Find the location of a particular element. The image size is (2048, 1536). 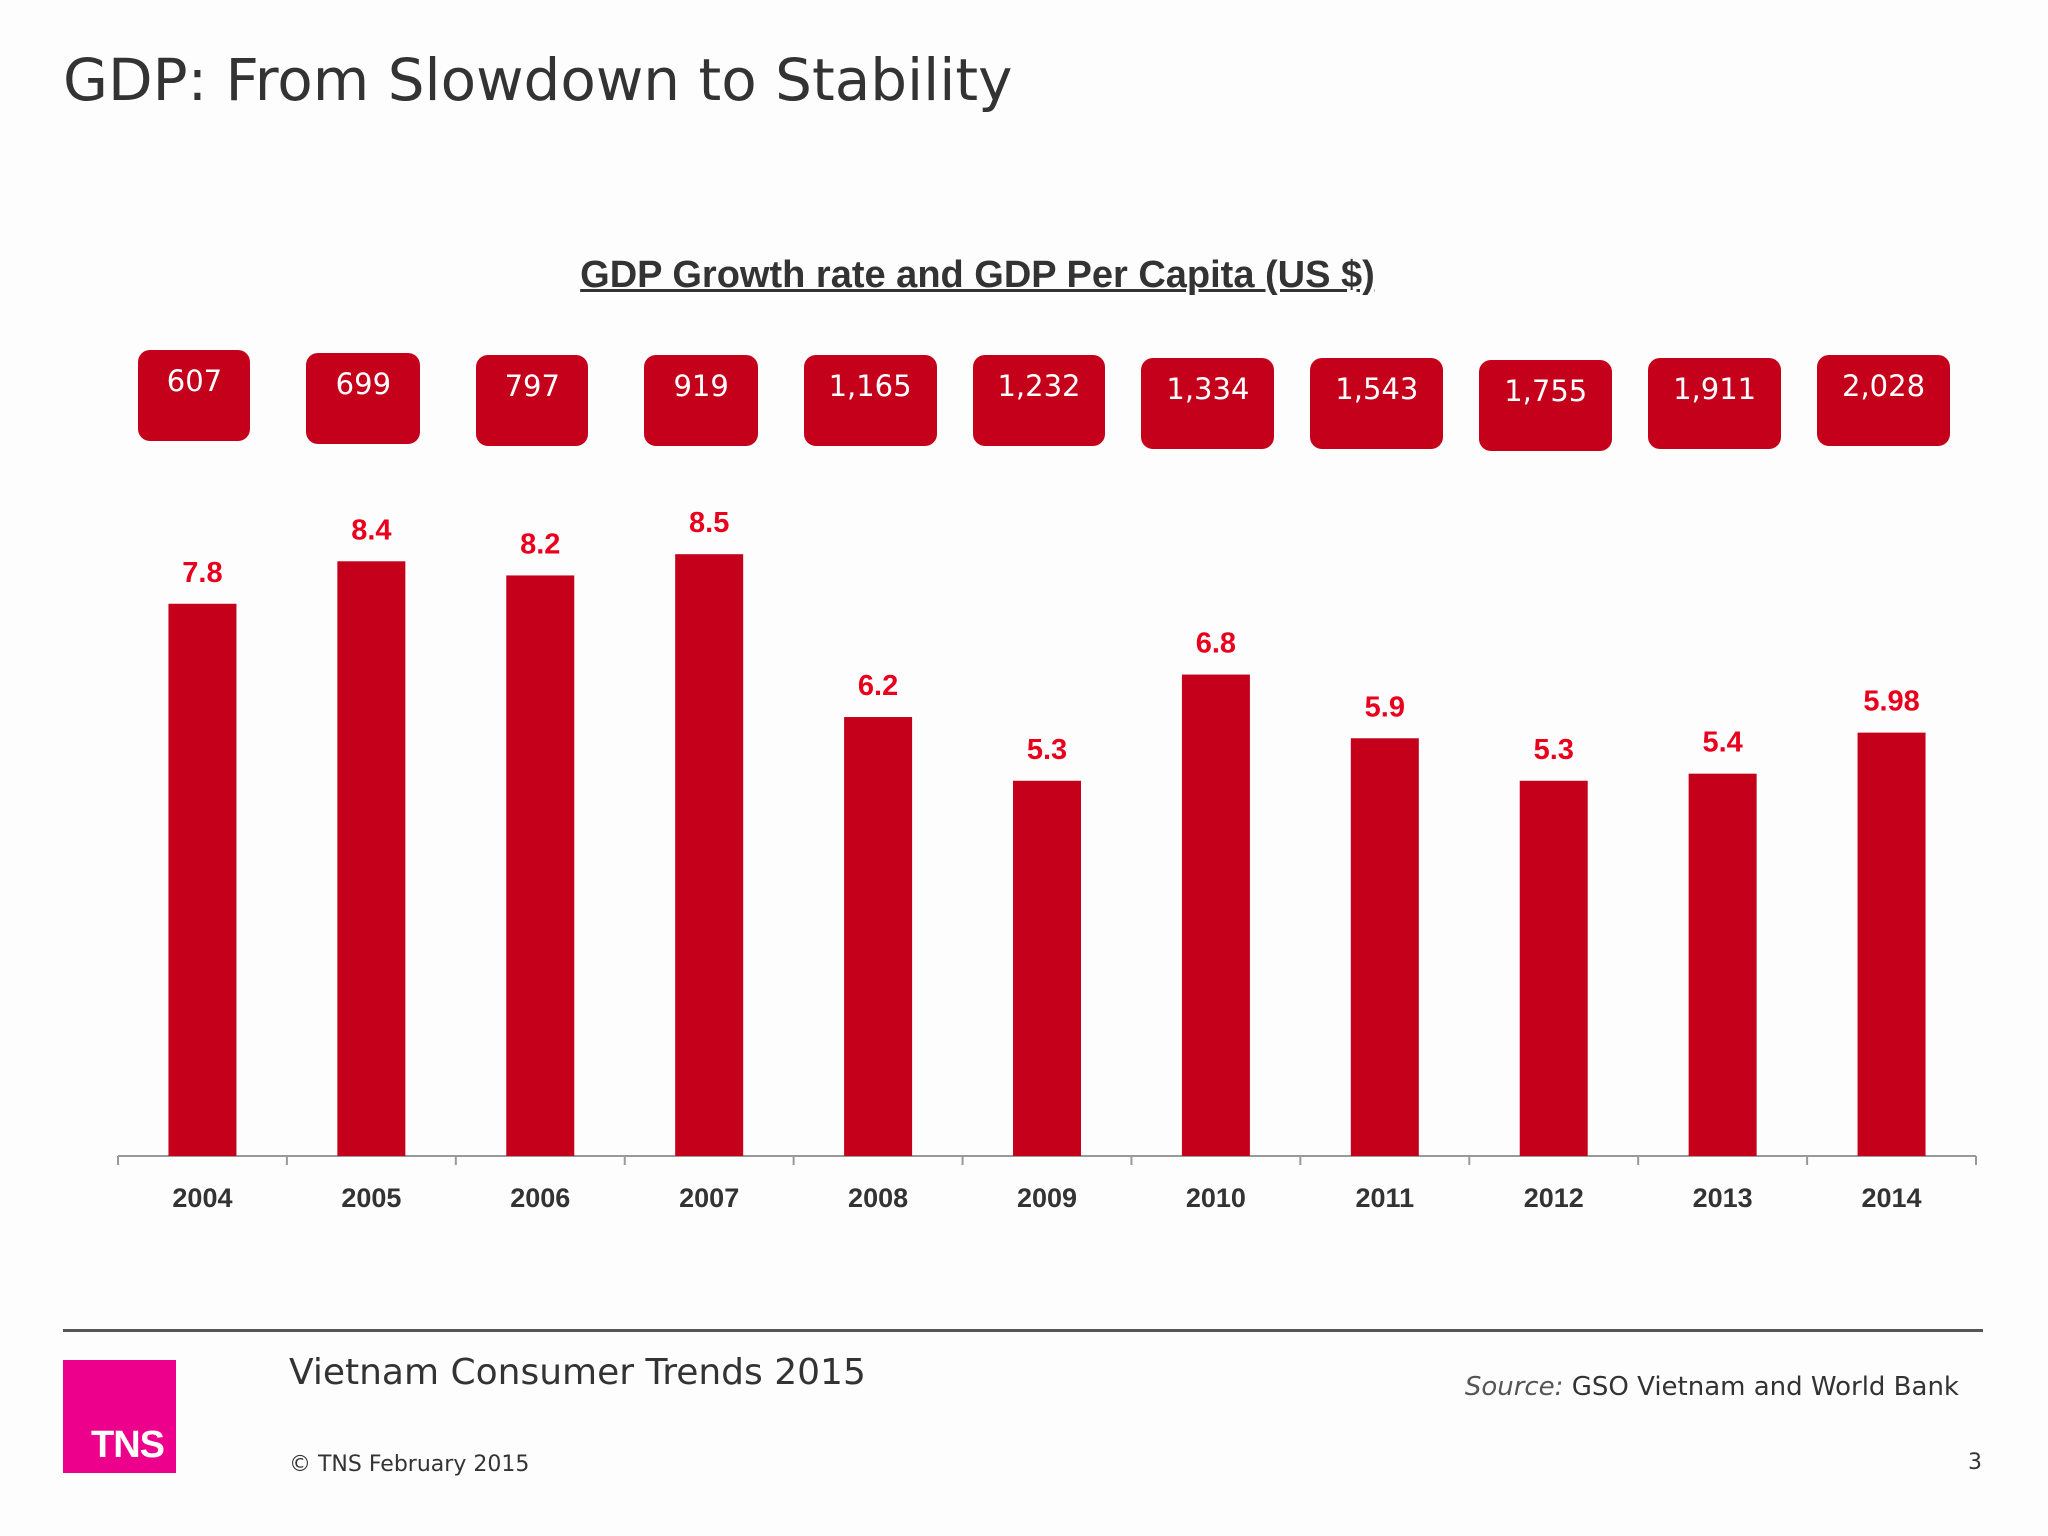

bar-2008 is located at coordinates (878, 936).